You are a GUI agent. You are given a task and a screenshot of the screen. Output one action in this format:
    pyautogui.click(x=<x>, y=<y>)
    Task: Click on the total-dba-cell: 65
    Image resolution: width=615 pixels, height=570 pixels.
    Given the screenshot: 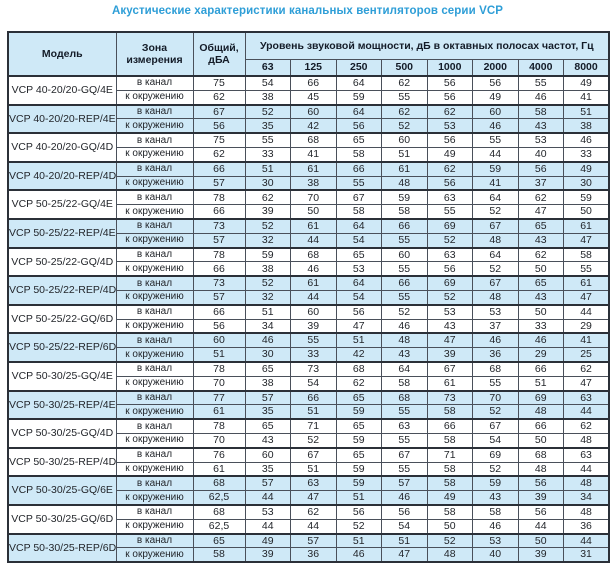 What is the action you would take?
    pyautogui.click(x=219, y=540)
    